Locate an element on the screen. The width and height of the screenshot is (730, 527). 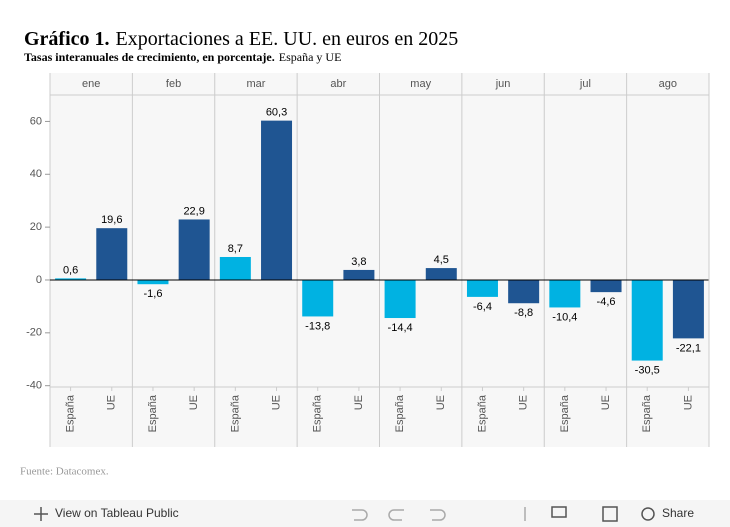
x-tick-label: may is located at coordinates (420, 84).